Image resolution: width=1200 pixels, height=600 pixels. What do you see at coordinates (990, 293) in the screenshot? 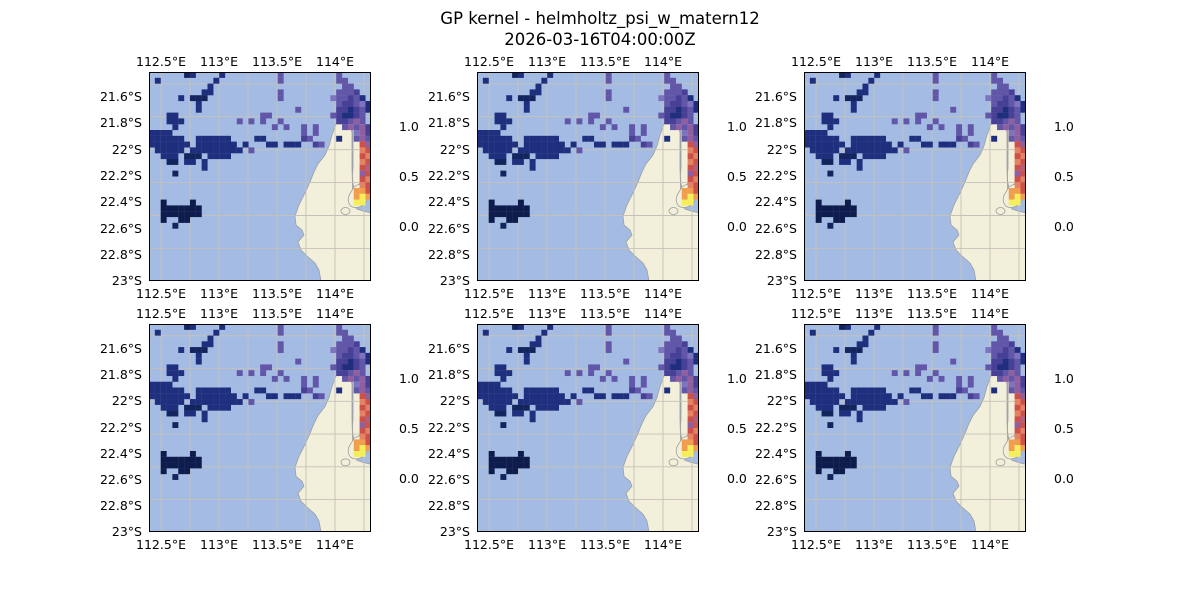
I see `x-tick-label-bottom: 114°E` at bounding box center [990, 293].